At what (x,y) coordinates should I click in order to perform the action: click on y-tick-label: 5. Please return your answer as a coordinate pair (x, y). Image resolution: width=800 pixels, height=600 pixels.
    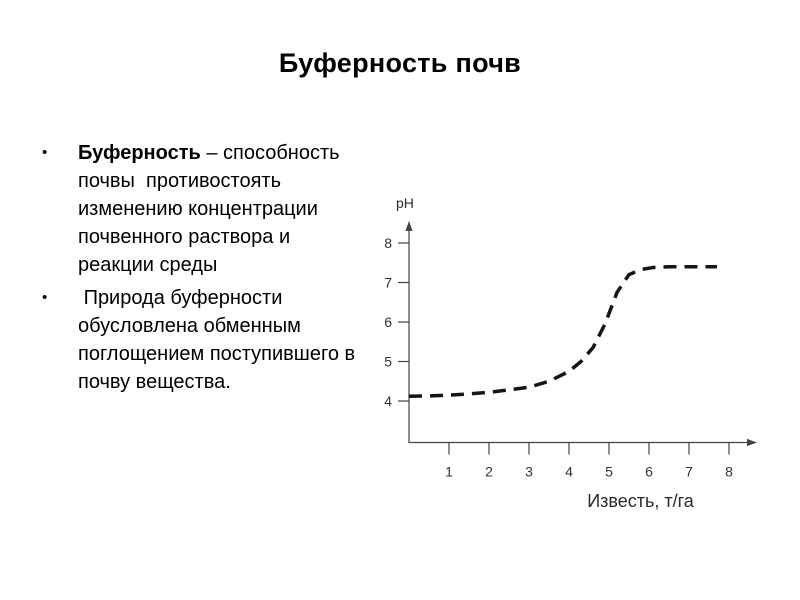
    Looking at the image, I should click on (388, 362).